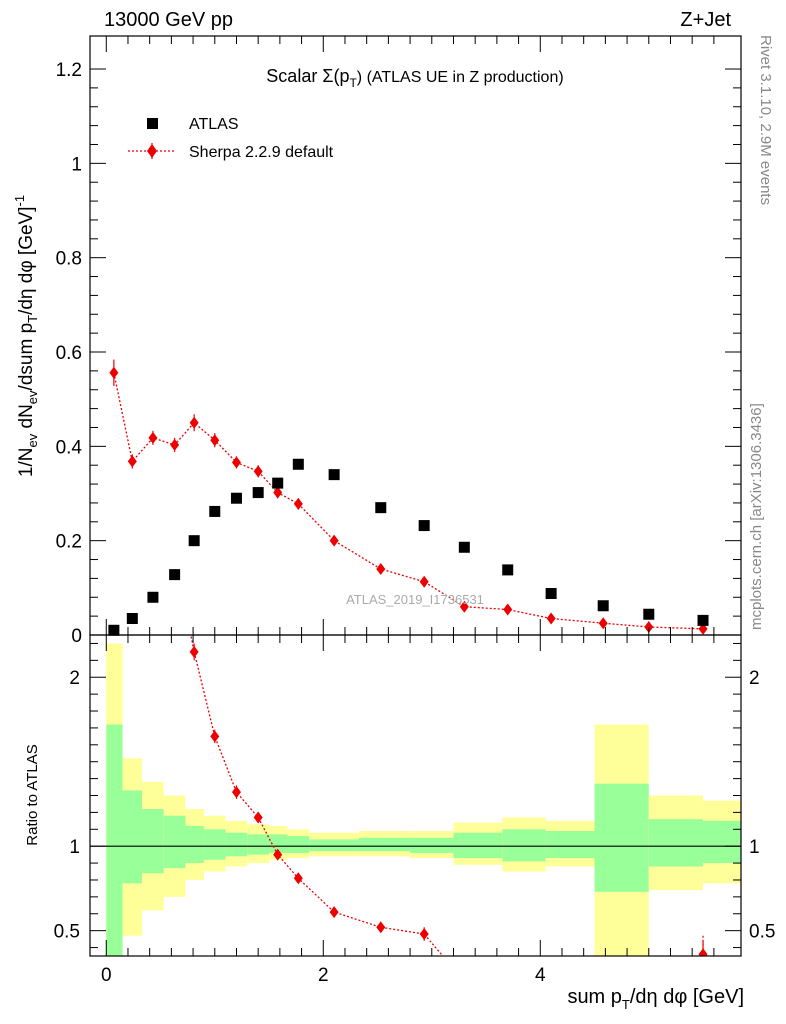 The height and width of the screenshot is (1024, 786). What do you see at coordinates (74, 678) in the screenshot?
I see `ratio-ytick-label: 2` at bounding box center [74, 678].